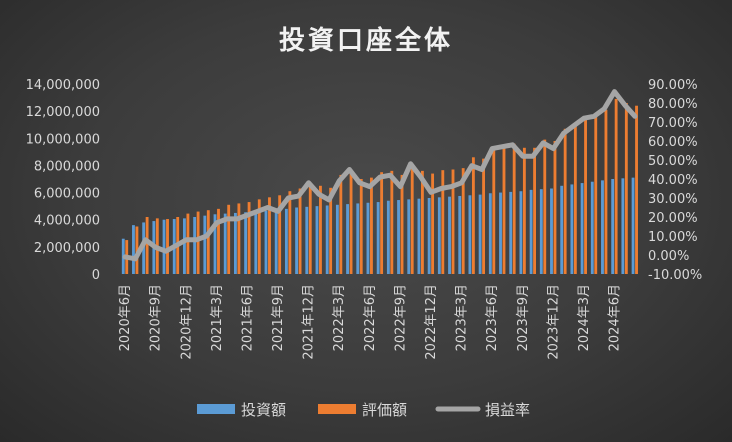 Image resolution: width=732 pixels, height=442 pixels. What do you see at coordinates (370, 317) in the screenshot?
I see `x-tick-label: 2022年6月` at bounding box center [370, 317].